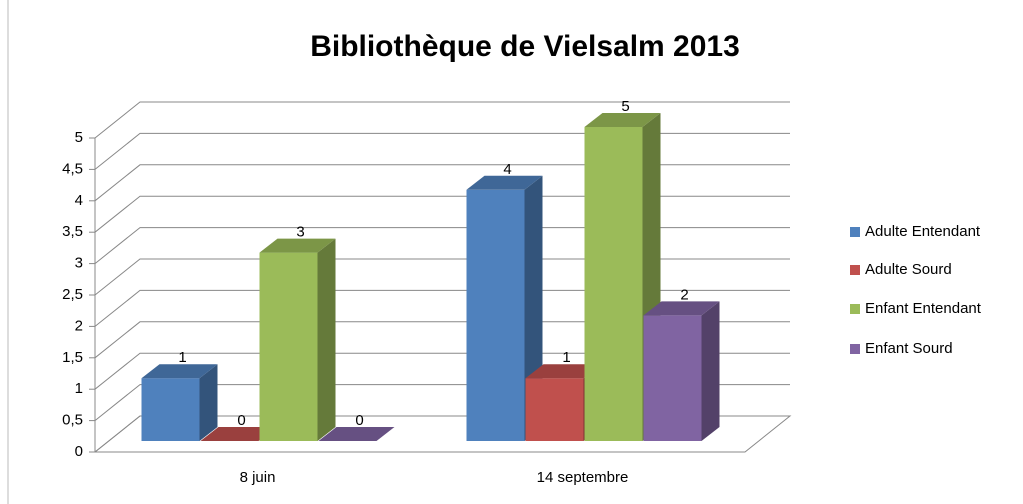  What do you see at coordinates (79, 263) in the screenshot?
I see `y-tick-label: 3` at bounding box center [79, 263].